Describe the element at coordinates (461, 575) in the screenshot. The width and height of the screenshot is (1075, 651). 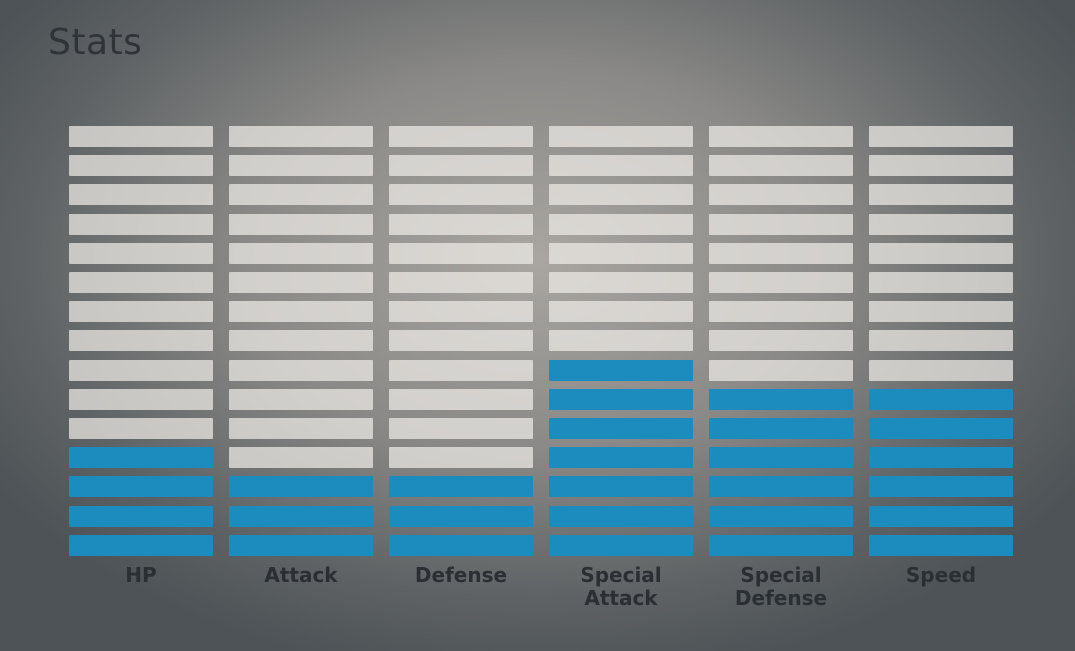
I see `category-label: Defense` at that location.